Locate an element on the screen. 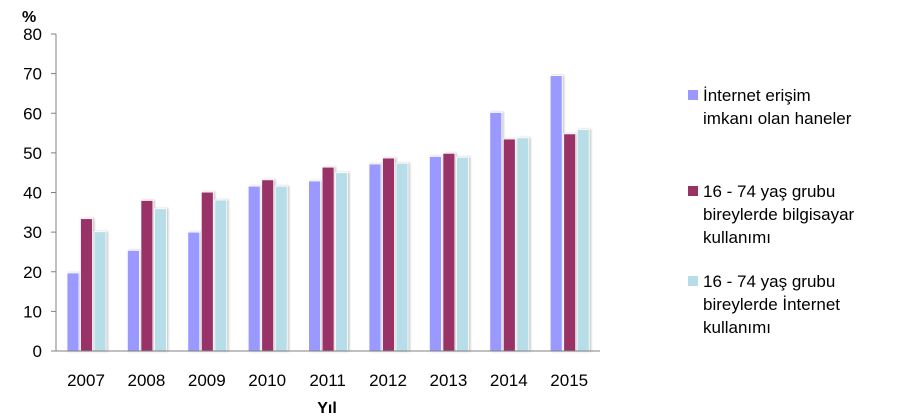 The width and height of the screenshot is (904, 420). x-tick-label: 2008 is located at coordinates (146, 380).